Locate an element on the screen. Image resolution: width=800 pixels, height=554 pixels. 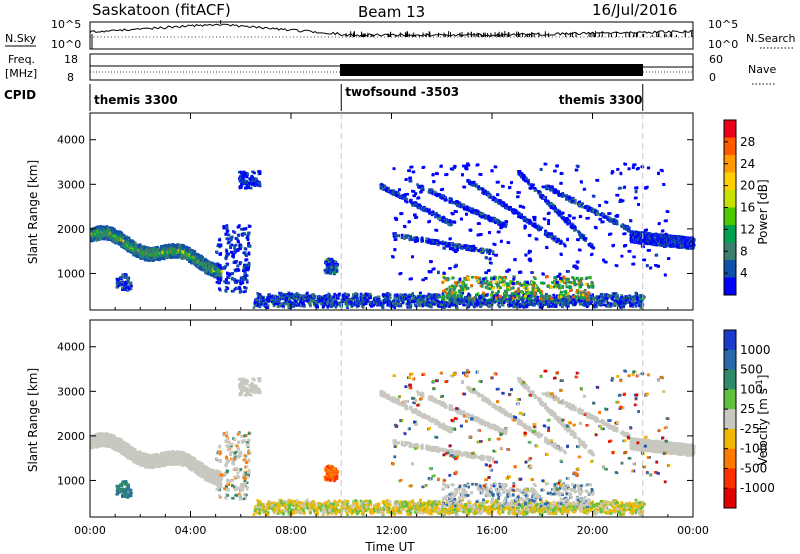
freq-trace-twofsound is located at coordinates (491, 70).